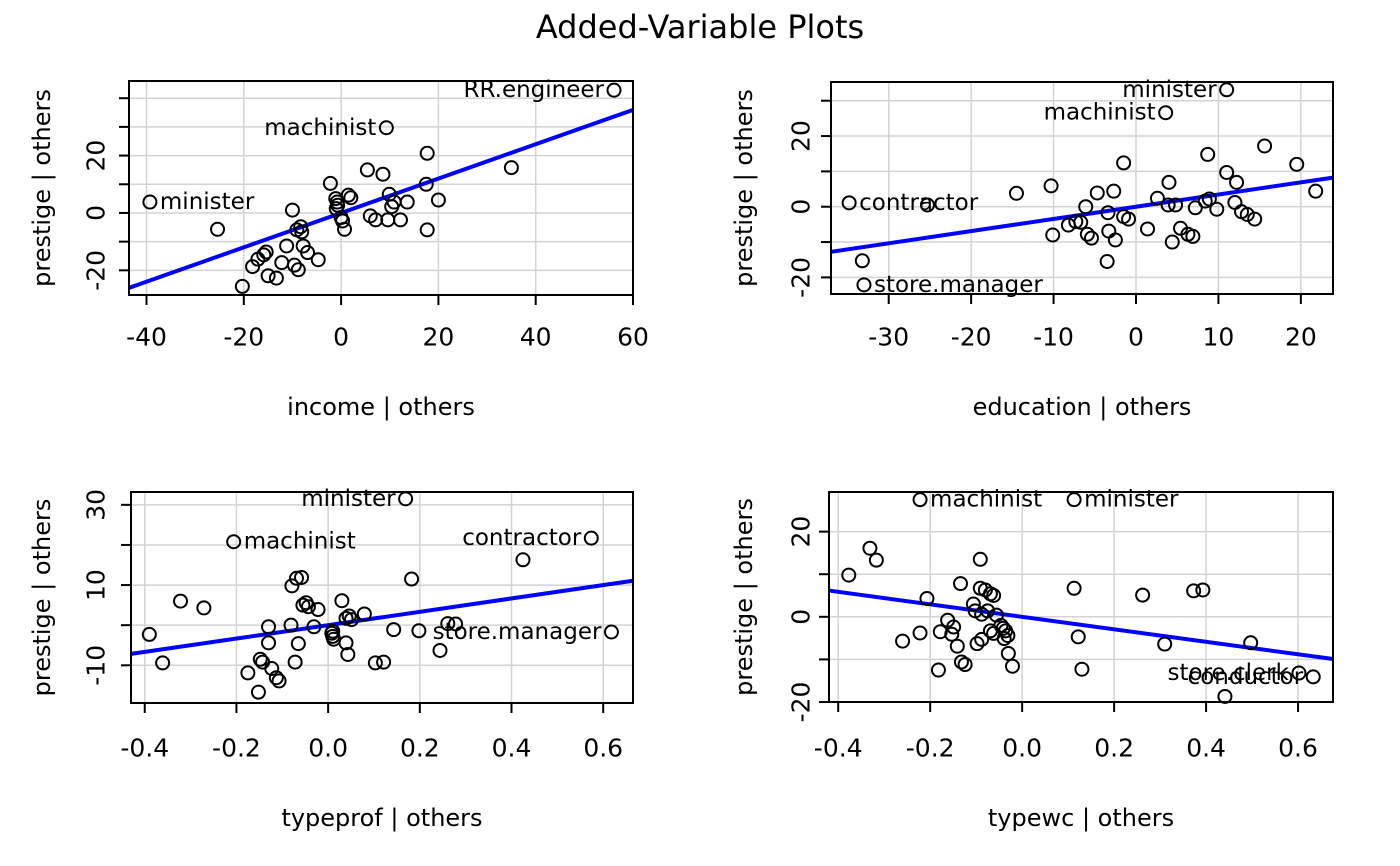 This screenshot has width=1400, height=866. Describe the element at coordinates (1246, 677) in the screenshot. I see `point-label: conductor` at that location.